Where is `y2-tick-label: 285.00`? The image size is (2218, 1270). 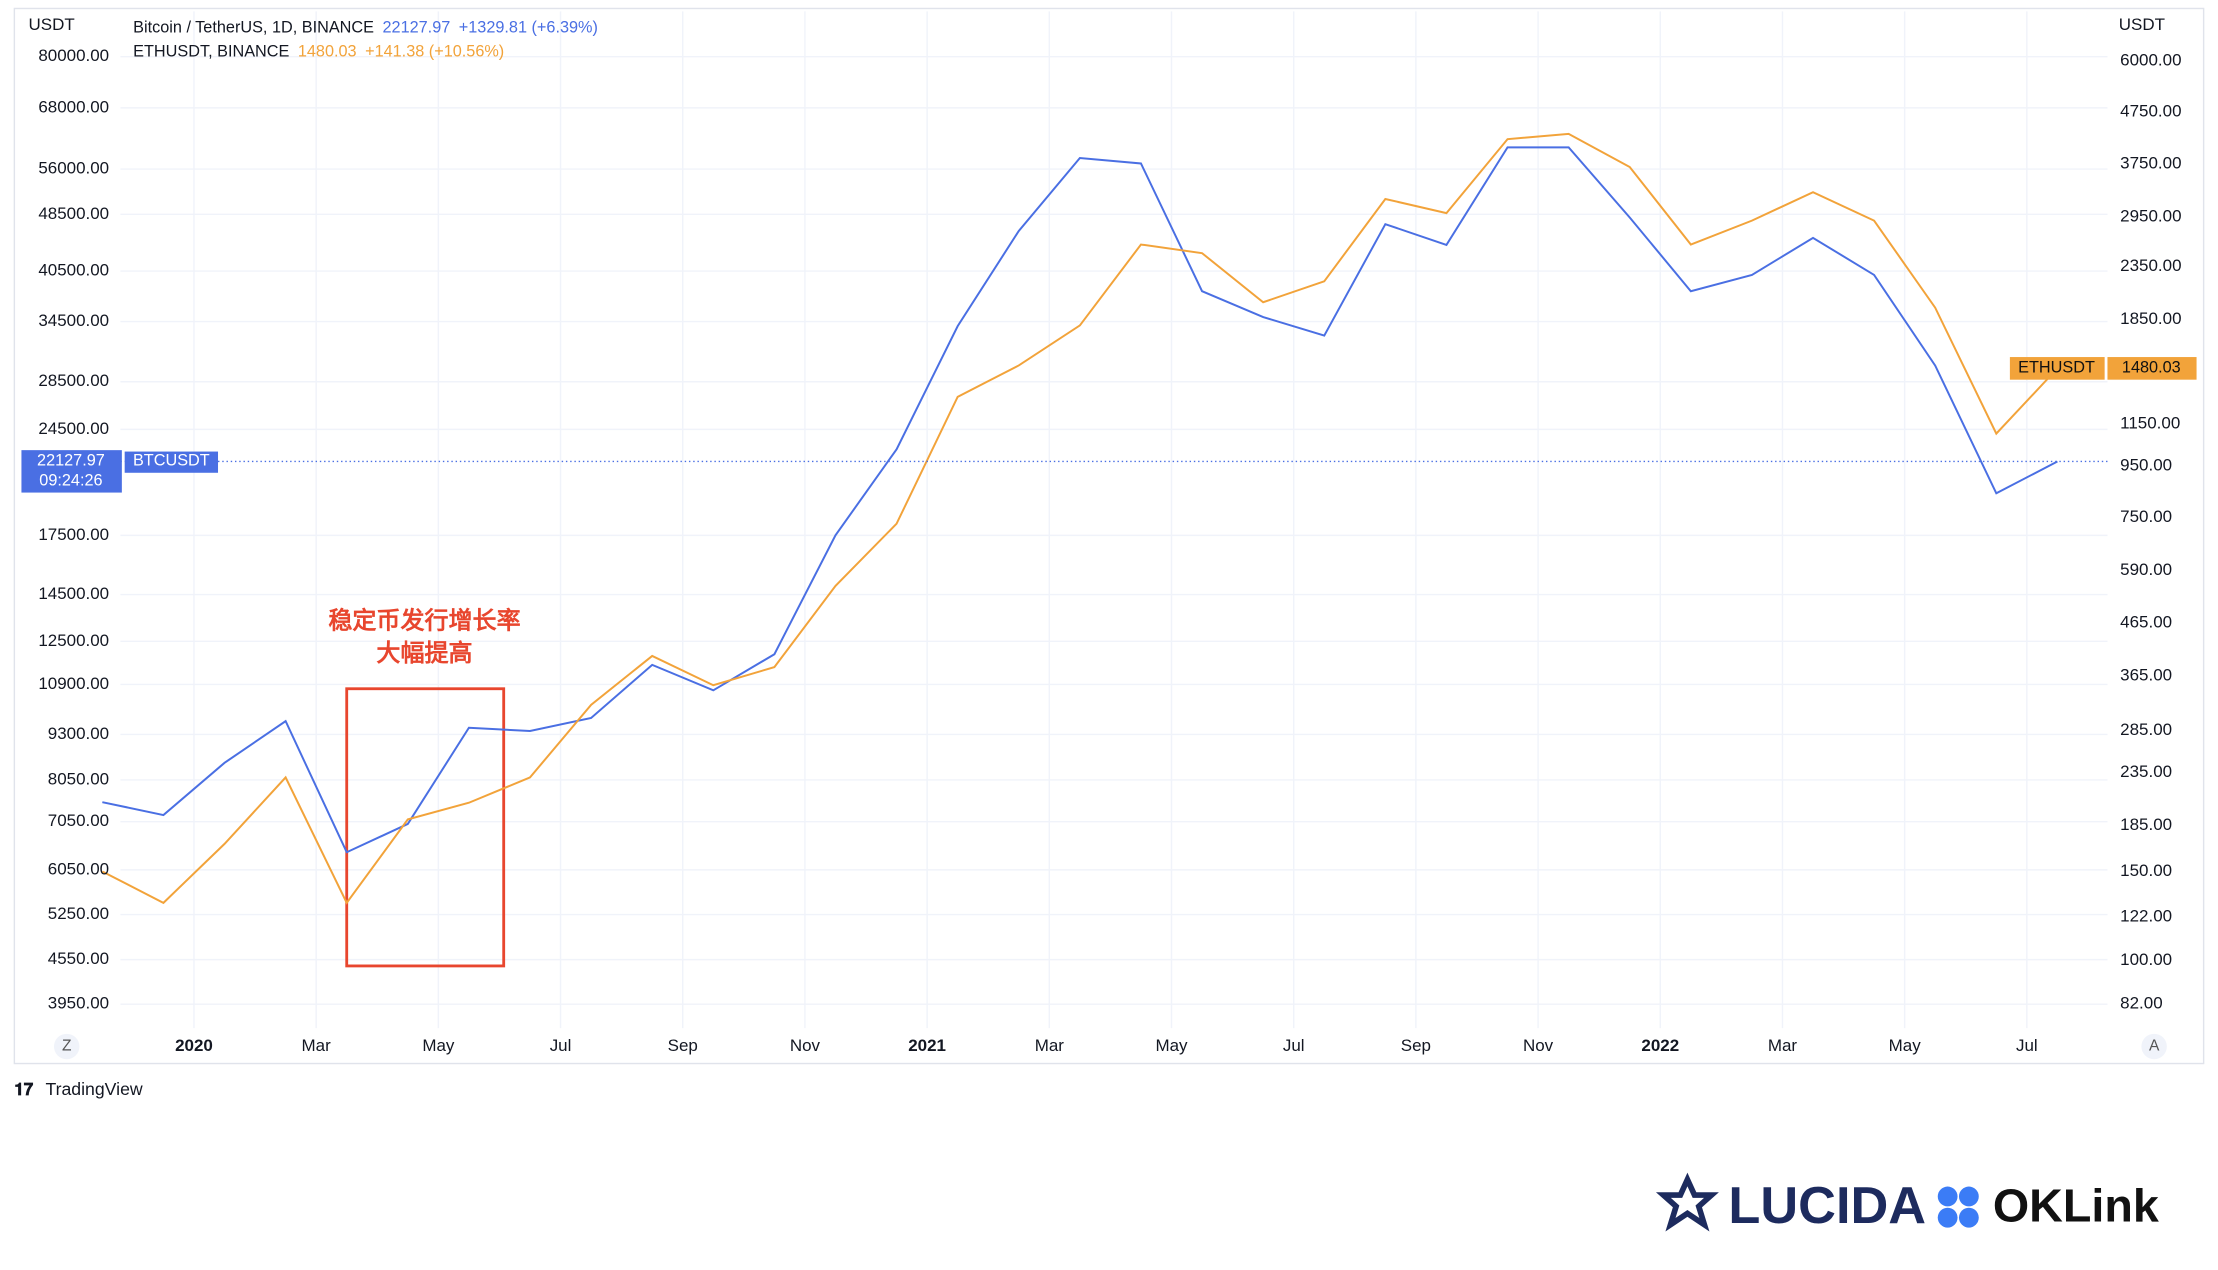
y2-tick-label: 285.00 is located at coordinates (2146, 729).